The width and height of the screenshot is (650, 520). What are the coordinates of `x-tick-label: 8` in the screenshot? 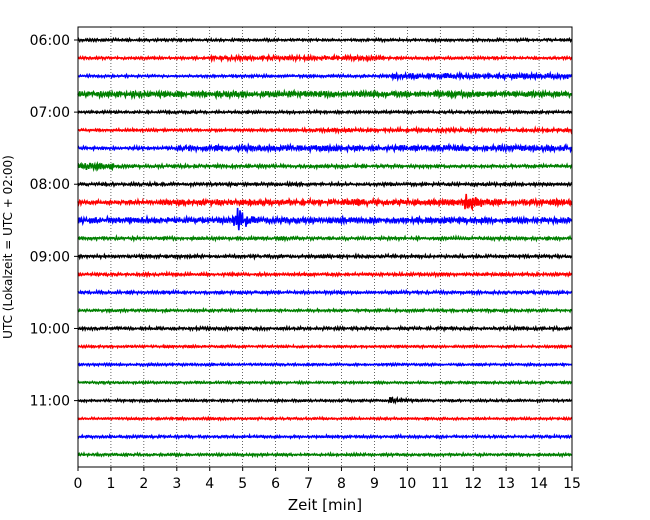 It's located at (341, 484).